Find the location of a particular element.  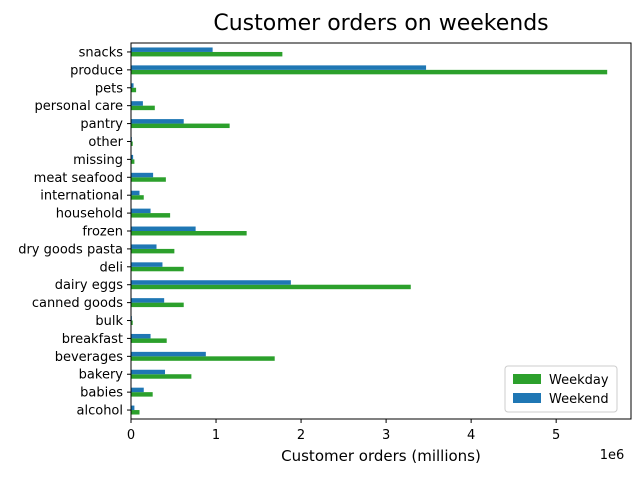

x-tick-label-2: 2 is located at coordinates (301, 435).